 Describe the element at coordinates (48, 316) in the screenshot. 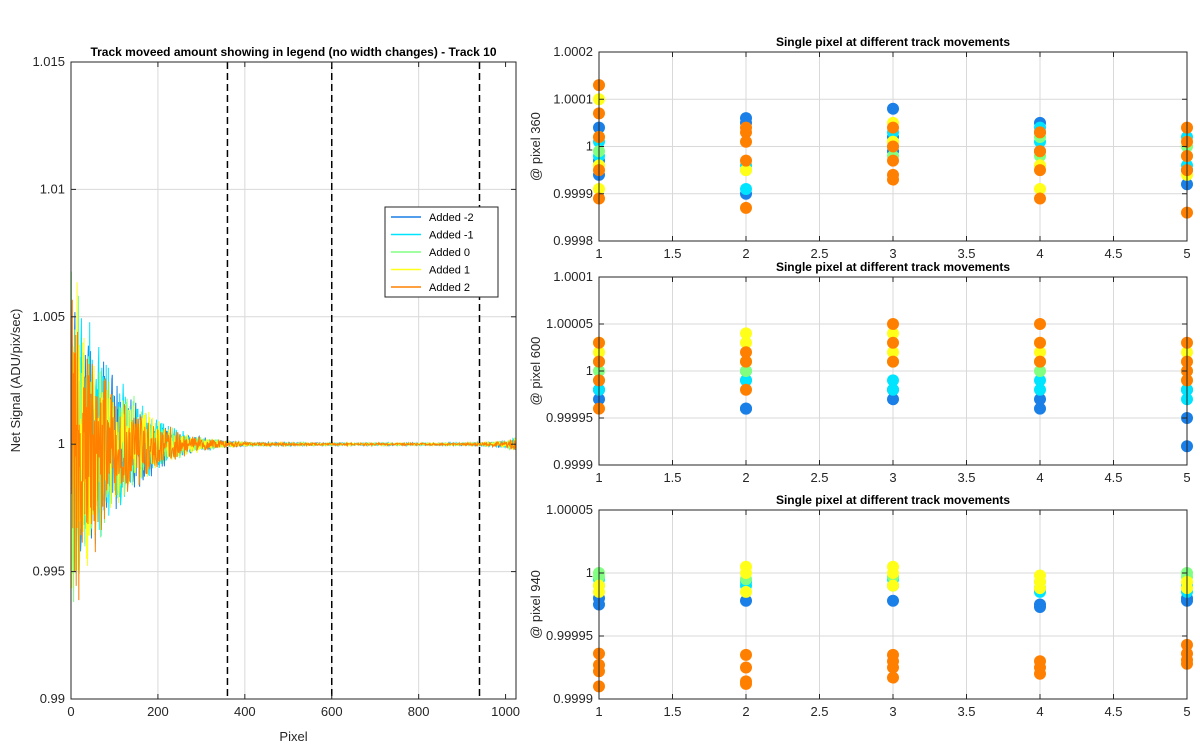

I see `y-tick-label: 1.005` at that location.